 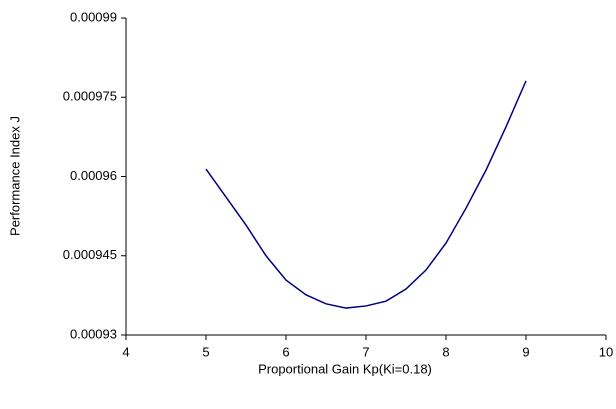 What do you see at coordinates (606, 351) in the screenshot?
I see `x-tick-label: 10` at bounding box center [606, 351].